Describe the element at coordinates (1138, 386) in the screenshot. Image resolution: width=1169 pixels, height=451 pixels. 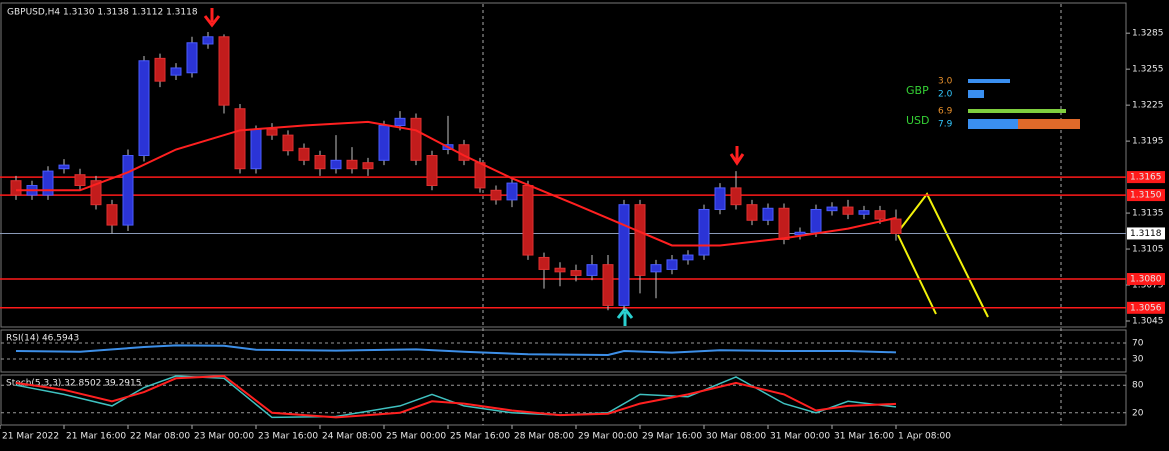
I see `y-tick-label: 80` at that location.